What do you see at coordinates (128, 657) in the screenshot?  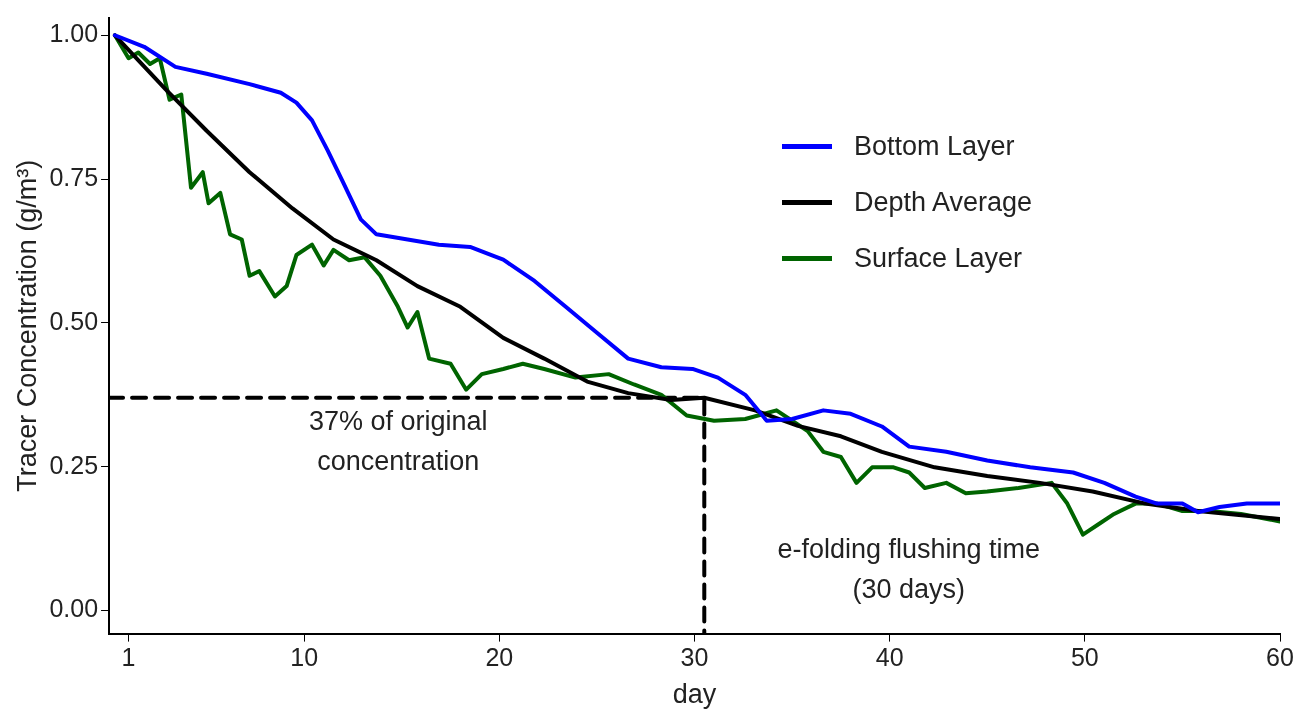 I see `x-tick-label: 1` at bounding box center [128, 657].